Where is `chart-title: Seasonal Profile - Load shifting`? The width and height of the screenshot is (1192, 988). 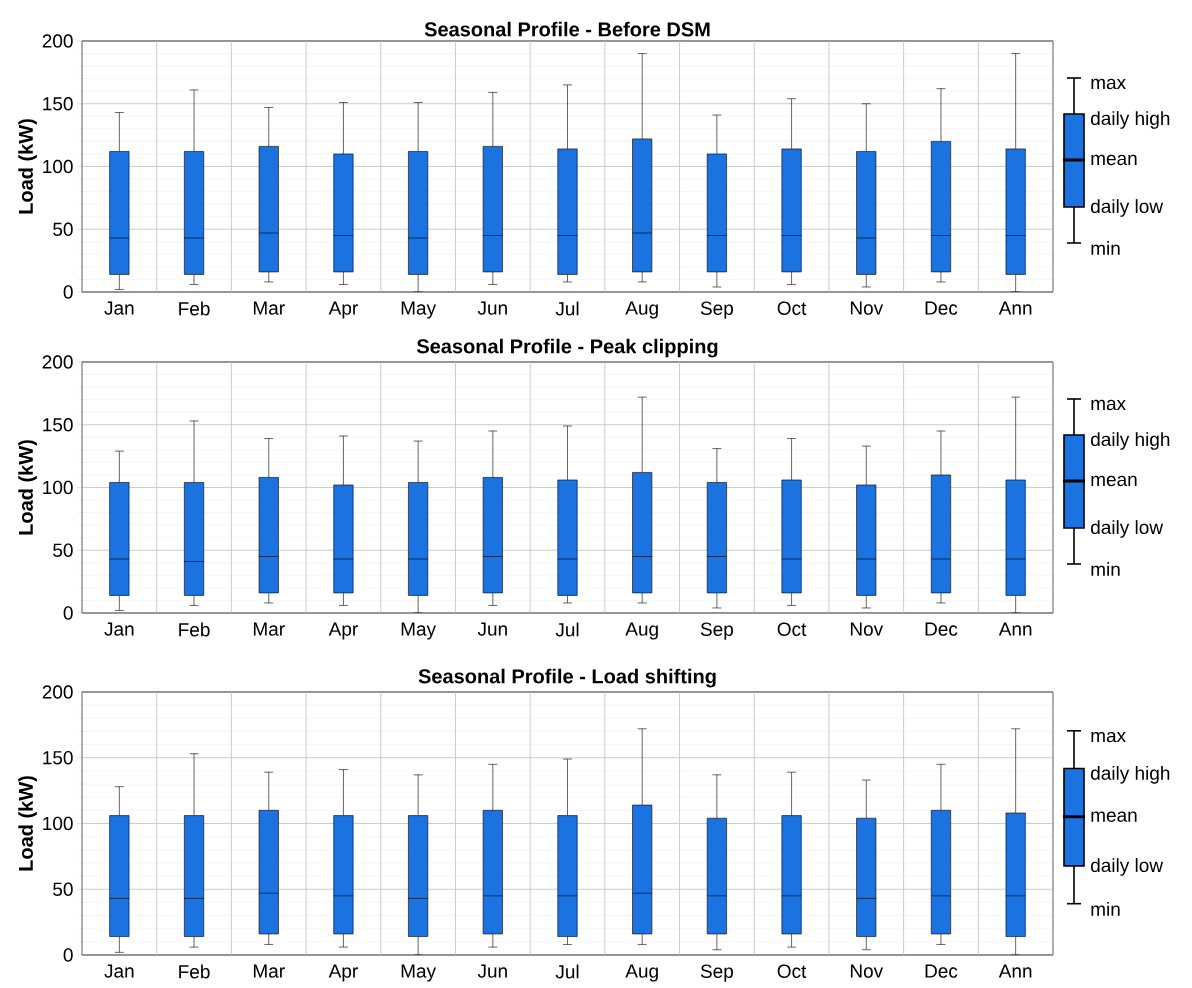 chart-title: Seasonal Profile - Load shifting is located at coordinates (567, 678).